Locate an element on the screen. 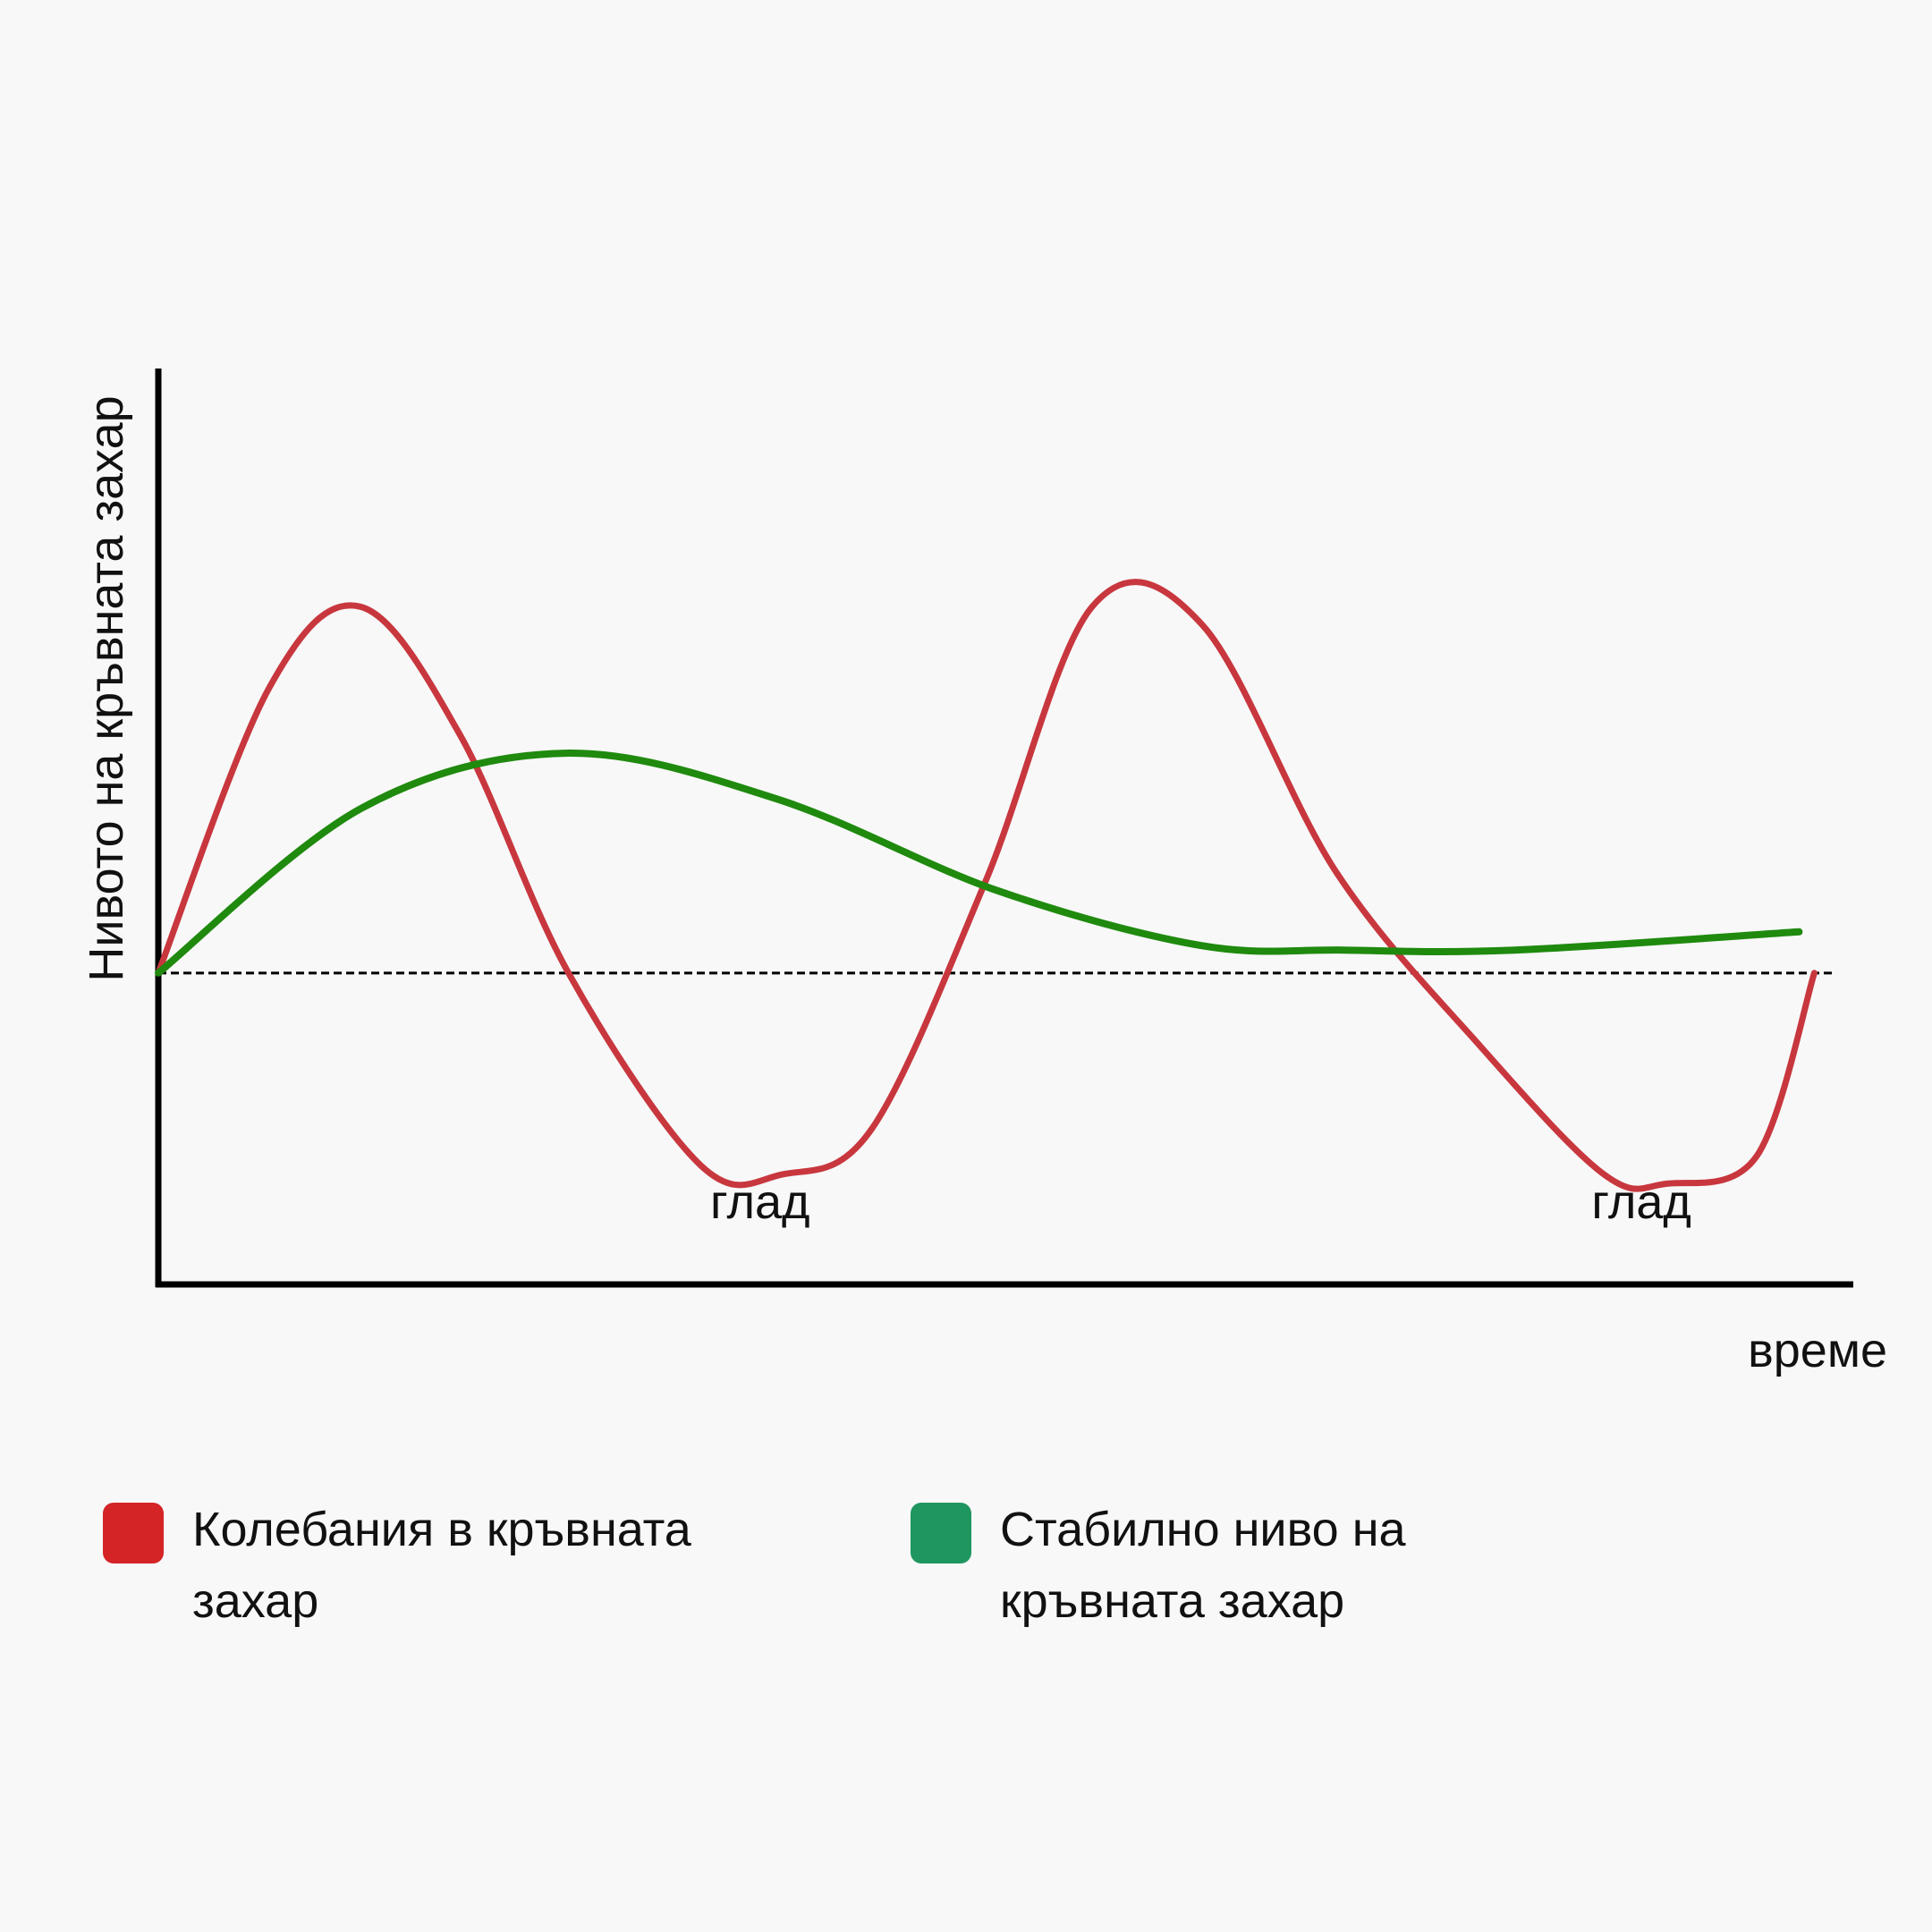 The height and width of the screenshot is (1932, 1932). y-axis-label: Нивото на кръвната захар is located at coordinates (106, 688).